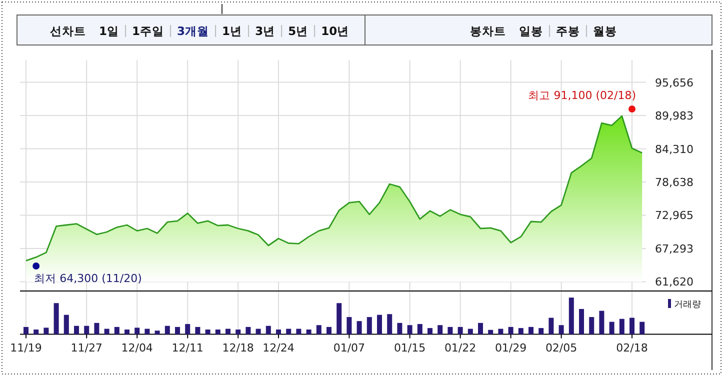 The height and width of the screenshot is (376, 723). Describe the element at coordinates (568, 31) in the screenshot. I see `text: 주봉` at that location.